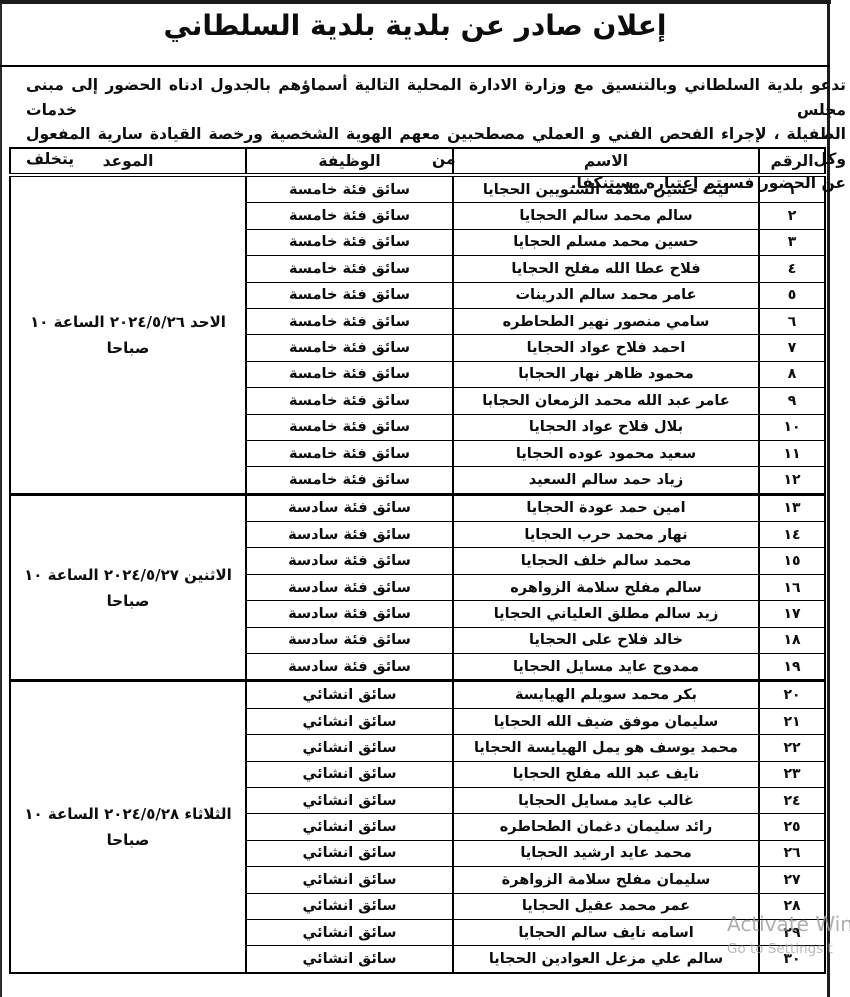 The image size is (850, 997). Describe the element at coordinates (418, 535) in the screenshot. I see `table-row: ١٤ نهار محمد حرب الحجايا سائق فئة سادسة` at that location.